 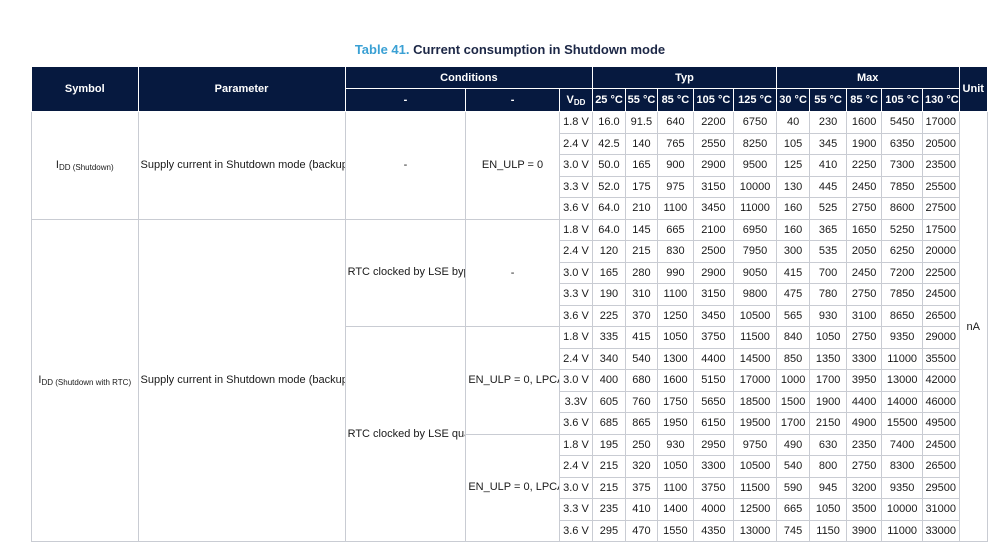 What do you see at coordinates (755, 380) in the screenshot?
I see `typ-value-cell: 17000` at bounding box center [755, 380].